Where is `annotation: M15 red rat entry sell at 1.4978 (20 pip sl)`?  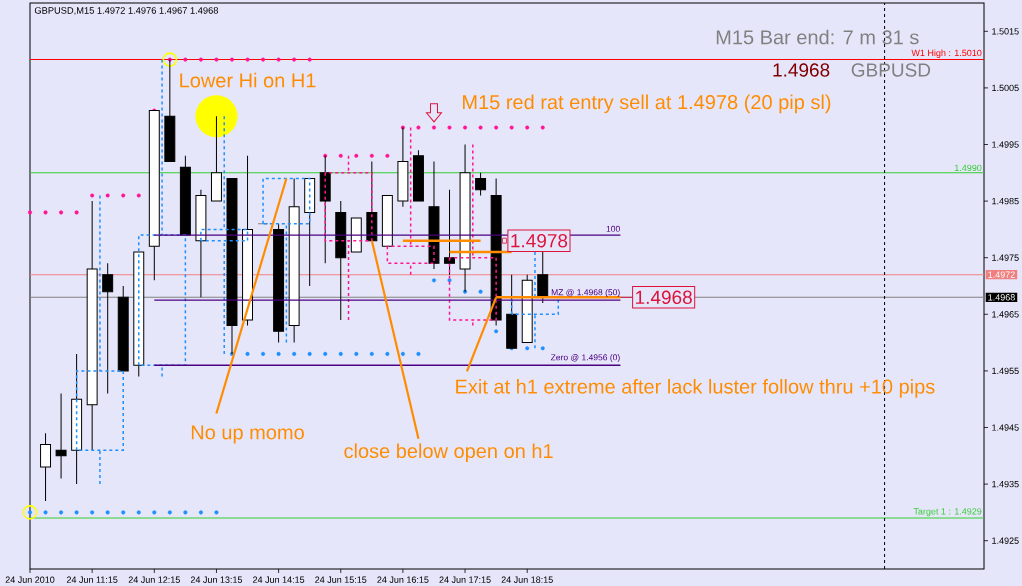
annotation: M15 red rat entry sell at 1.4978 (20 pip sl) is located at coordinates (647, 104).